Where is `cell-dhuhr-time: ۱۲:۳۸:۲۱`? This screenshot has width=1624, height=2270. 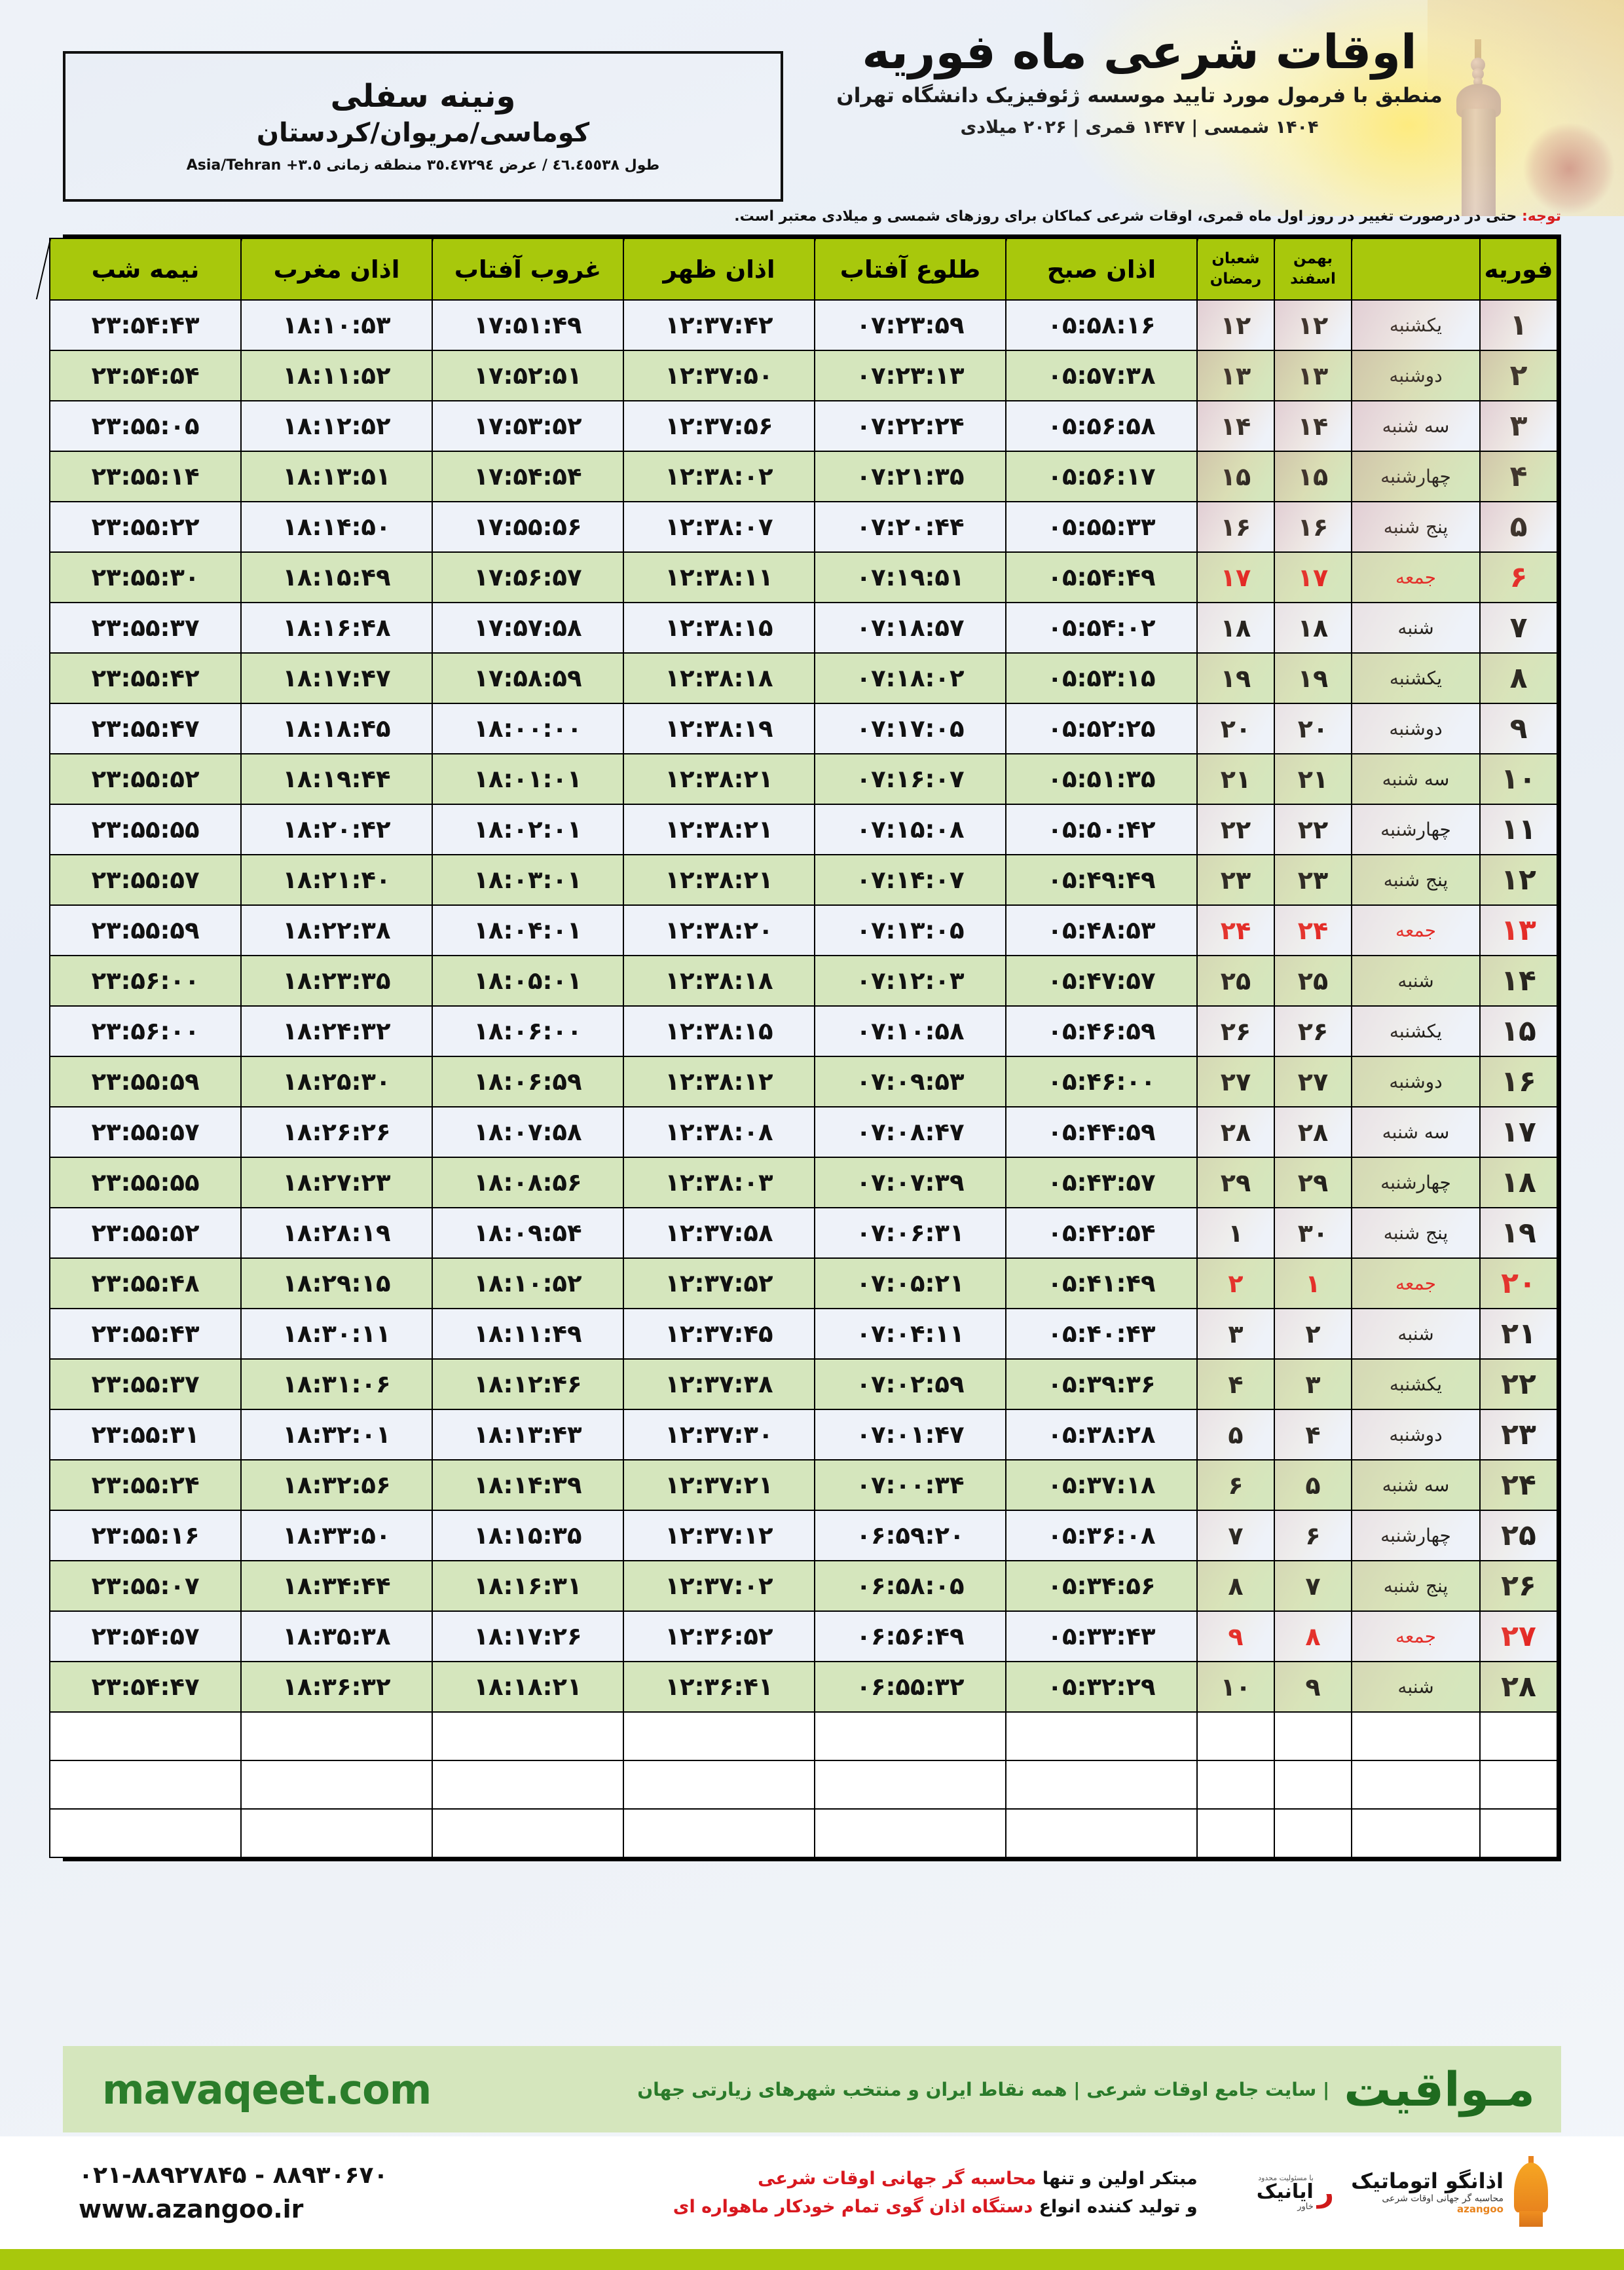
cell-dhuhr-time: ۱۲:۳۸:۲۱ is located at coordinates (719, 779).